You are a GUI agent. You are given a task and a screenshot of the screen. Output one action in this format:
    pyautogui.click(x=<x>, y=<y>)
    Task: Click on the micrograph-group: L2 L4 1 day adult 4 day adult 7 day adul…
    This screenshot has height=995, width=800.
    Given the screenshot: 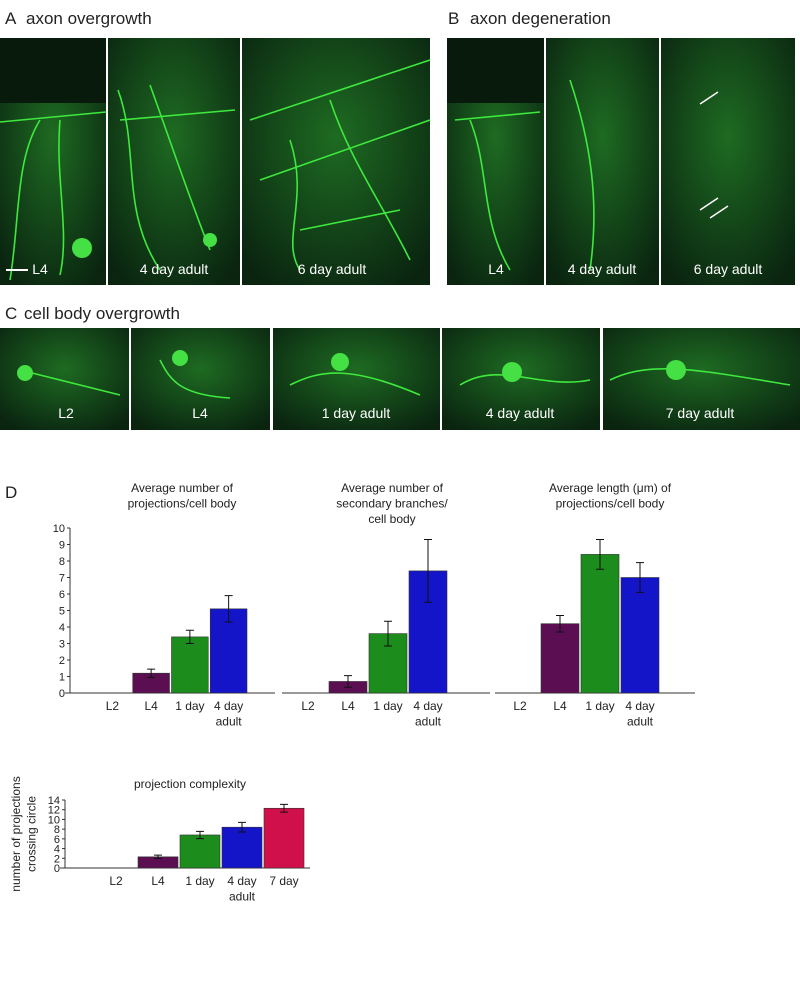 What is the action you would take?
    pyautogui.click(x=400, y=379)
    